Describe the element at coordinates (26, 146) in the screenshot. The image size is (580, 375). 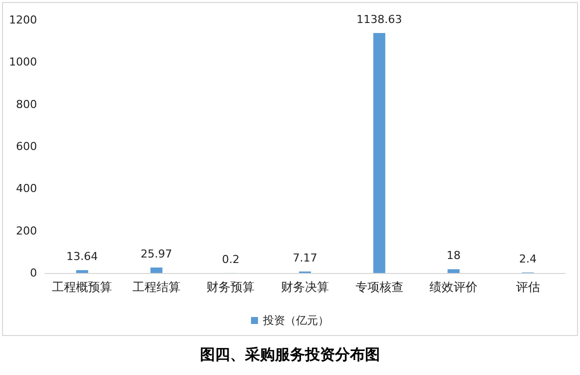
I see `y-tick-label: 600` at that location.